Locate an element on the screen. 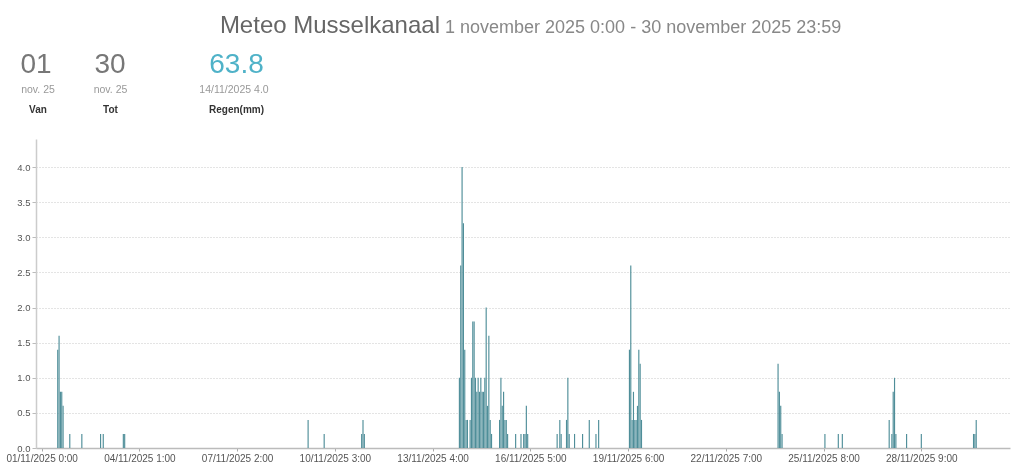 This screenshot has height=463, width=1024. text: 63.8 is located at coordinates (236, 63).